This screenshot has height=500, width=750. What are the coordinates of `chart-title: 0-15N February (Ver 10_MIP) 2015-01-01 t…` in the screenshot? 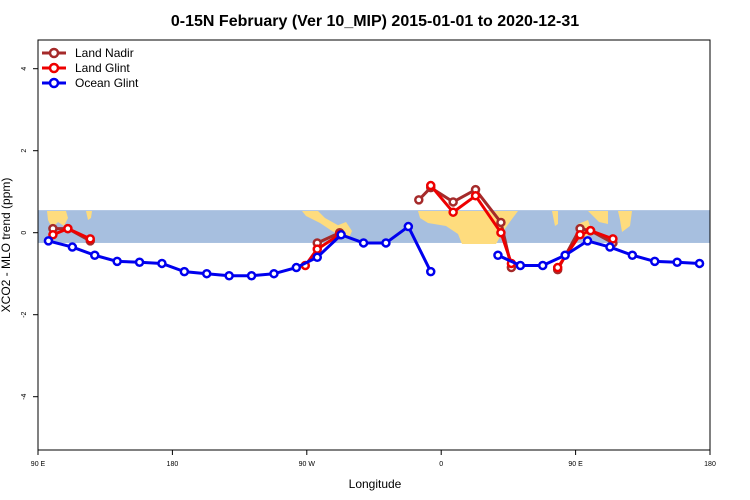 It's located at (375, 21).